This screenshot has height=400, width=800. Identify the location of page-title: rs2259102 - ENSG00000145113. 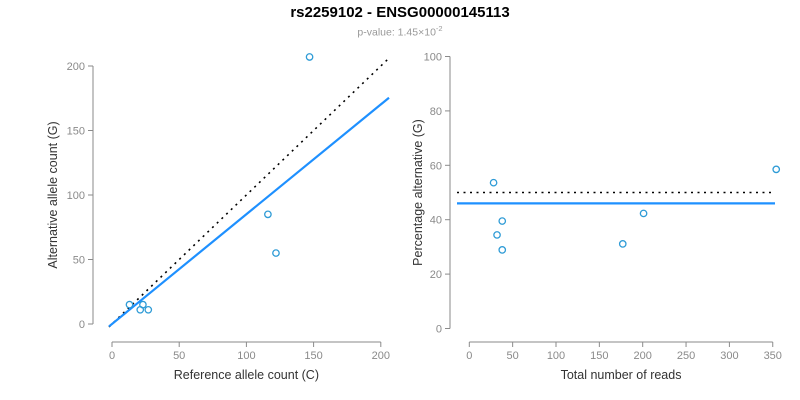
(400, 12).